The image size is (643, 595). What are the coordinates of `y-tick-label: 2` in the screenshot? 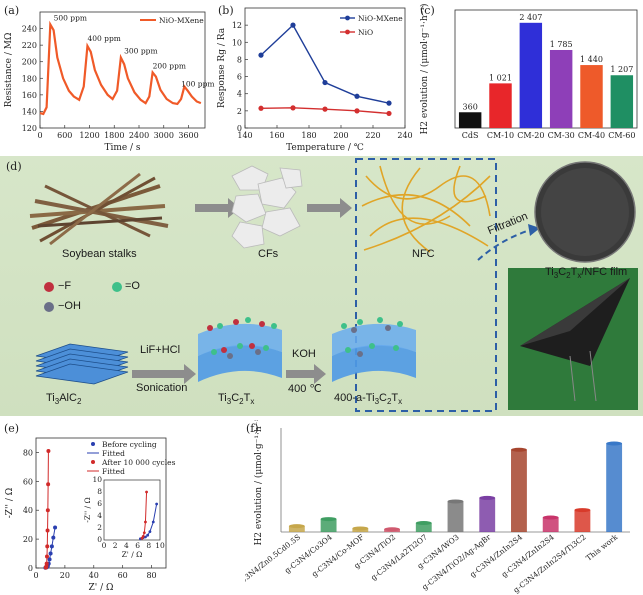 It's located at (239, 111).